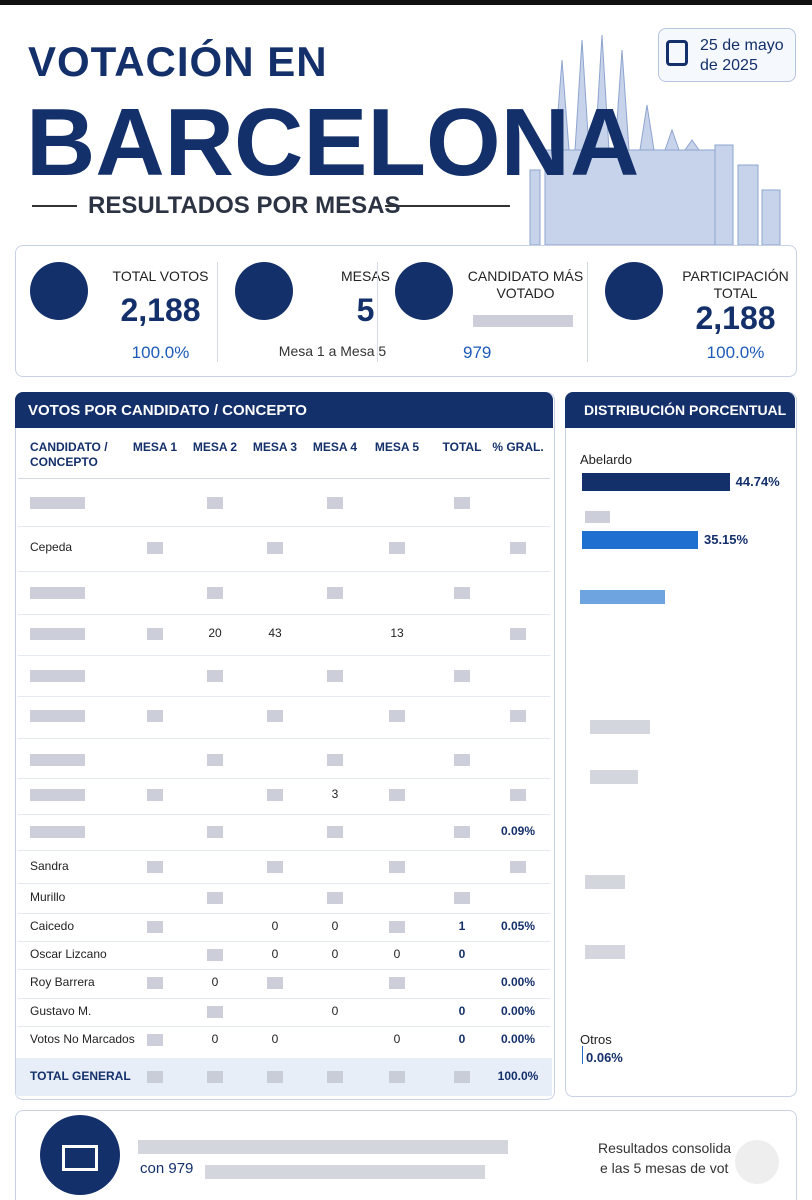 The height and width of the screenshot is (1200, 812). What do you see at coordinates (685, 410) in the screenshot?
I see `distribution-title: DISTRIBUCIÓN PORCENTUAL` at bounding box center [685, 410].